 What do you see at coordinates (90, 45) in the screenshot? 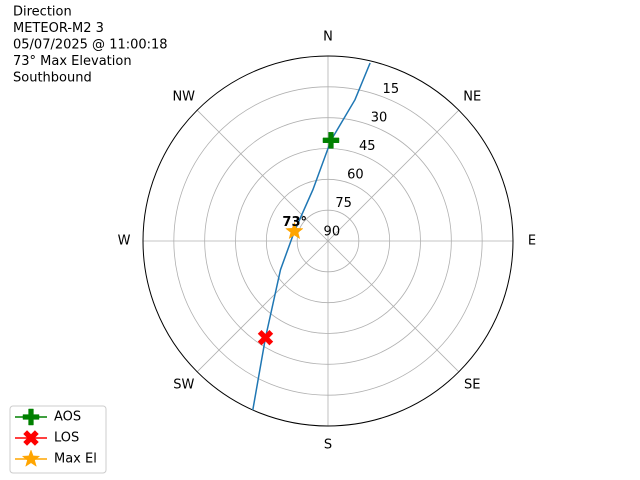
I see `title-line: 05/07/2025 @ 11:00:18` at bounding box center [90, 45].